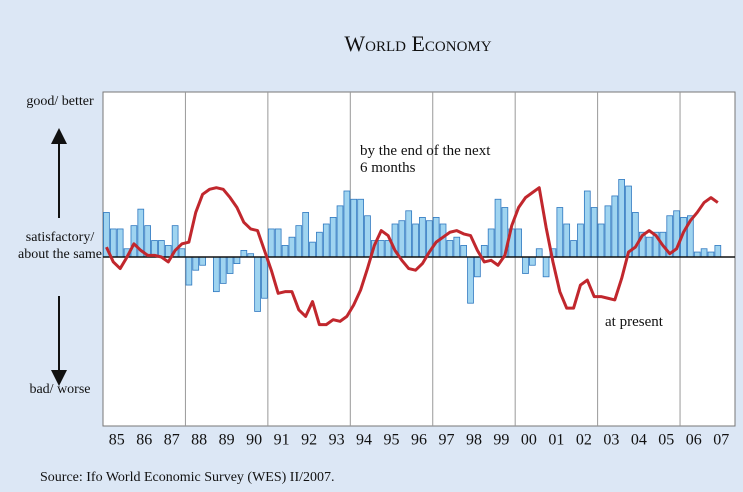 Image resolution: width=743 pixels, height=492 pixels. Describe the element at coordinates (227, 440) in the screenshot. I see `x-tick-label: 89` at that location.